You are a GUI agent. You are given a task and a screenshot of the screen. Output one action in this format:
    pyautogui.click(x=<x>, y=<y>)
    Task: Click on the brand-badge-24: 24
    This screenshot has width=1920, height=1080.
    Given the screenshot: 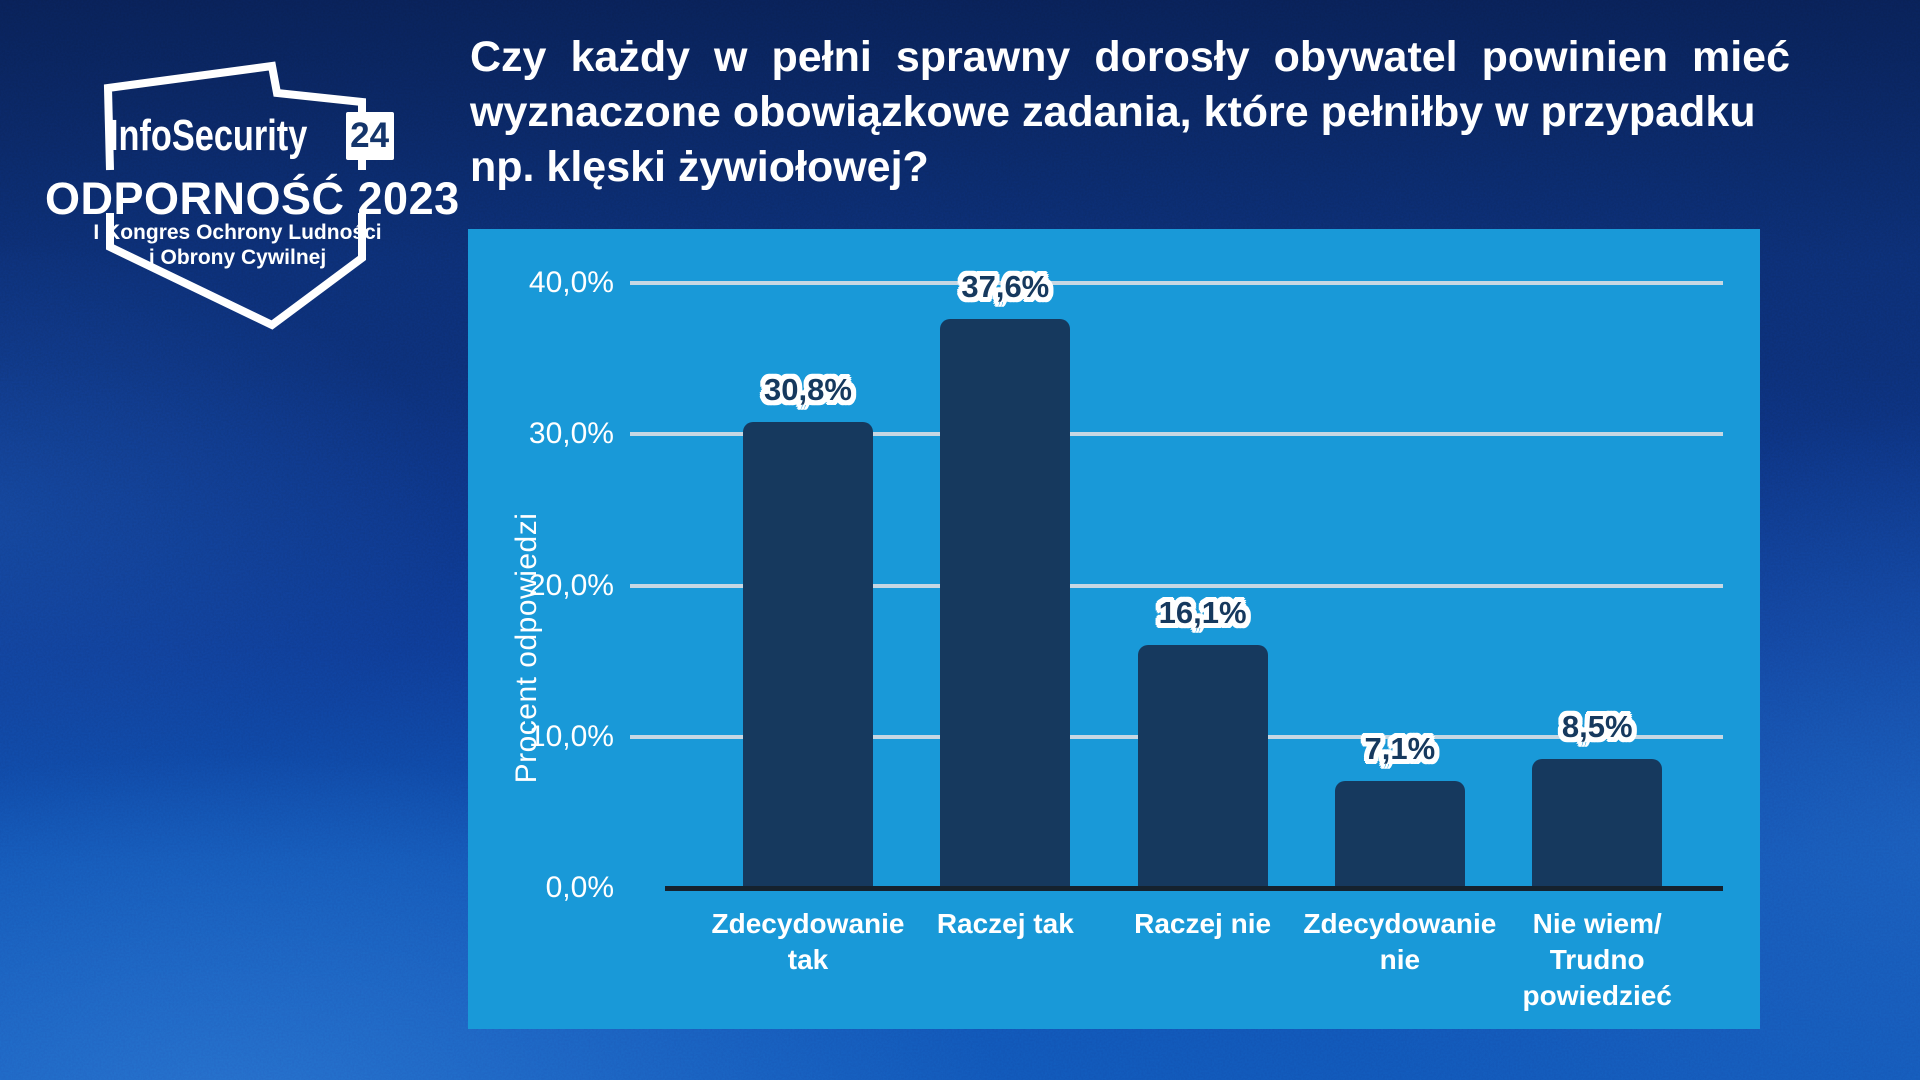 What is the action you would take?
    pyautogui.click(x=369, y=136)
    